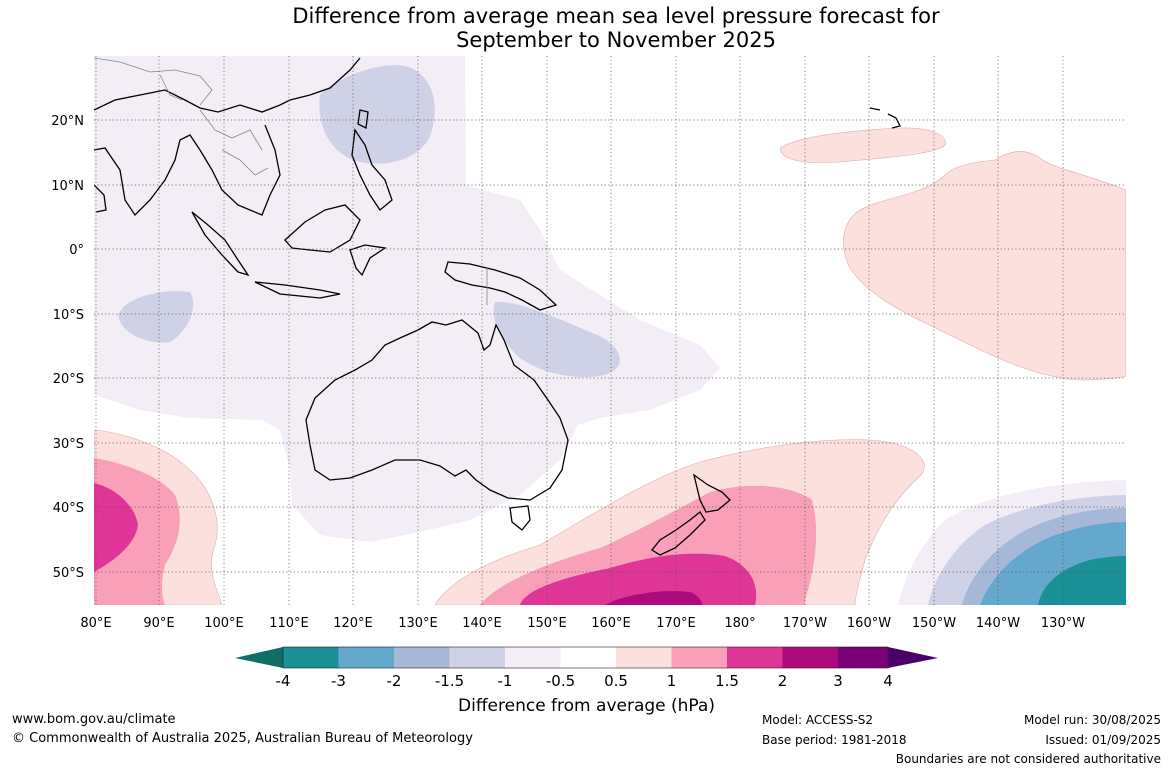 This screenshot has height=770, width=1173. Describe the element at coordinates (259, 657) in the screenshot. I see `colorbar-min-arrow` at that location.